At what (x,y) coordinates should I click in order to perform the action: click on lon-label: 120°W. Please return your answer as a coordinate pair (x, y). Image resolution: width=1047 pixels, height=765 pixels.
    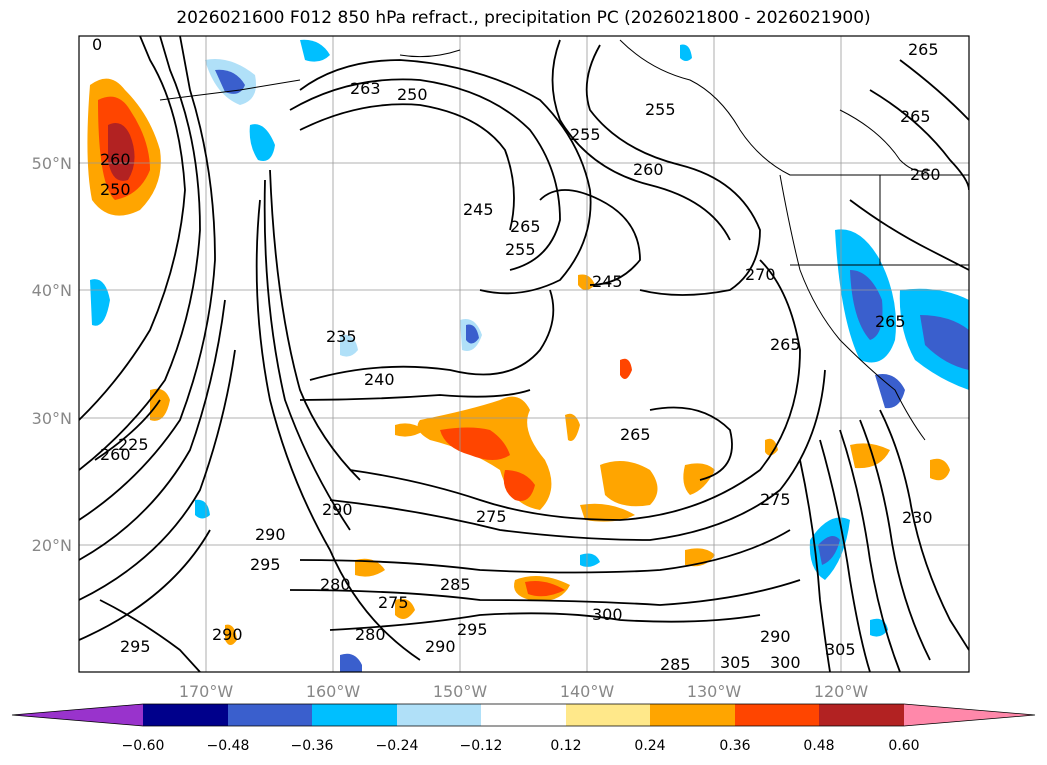
    Looking at the image, I should click on (841, 691).